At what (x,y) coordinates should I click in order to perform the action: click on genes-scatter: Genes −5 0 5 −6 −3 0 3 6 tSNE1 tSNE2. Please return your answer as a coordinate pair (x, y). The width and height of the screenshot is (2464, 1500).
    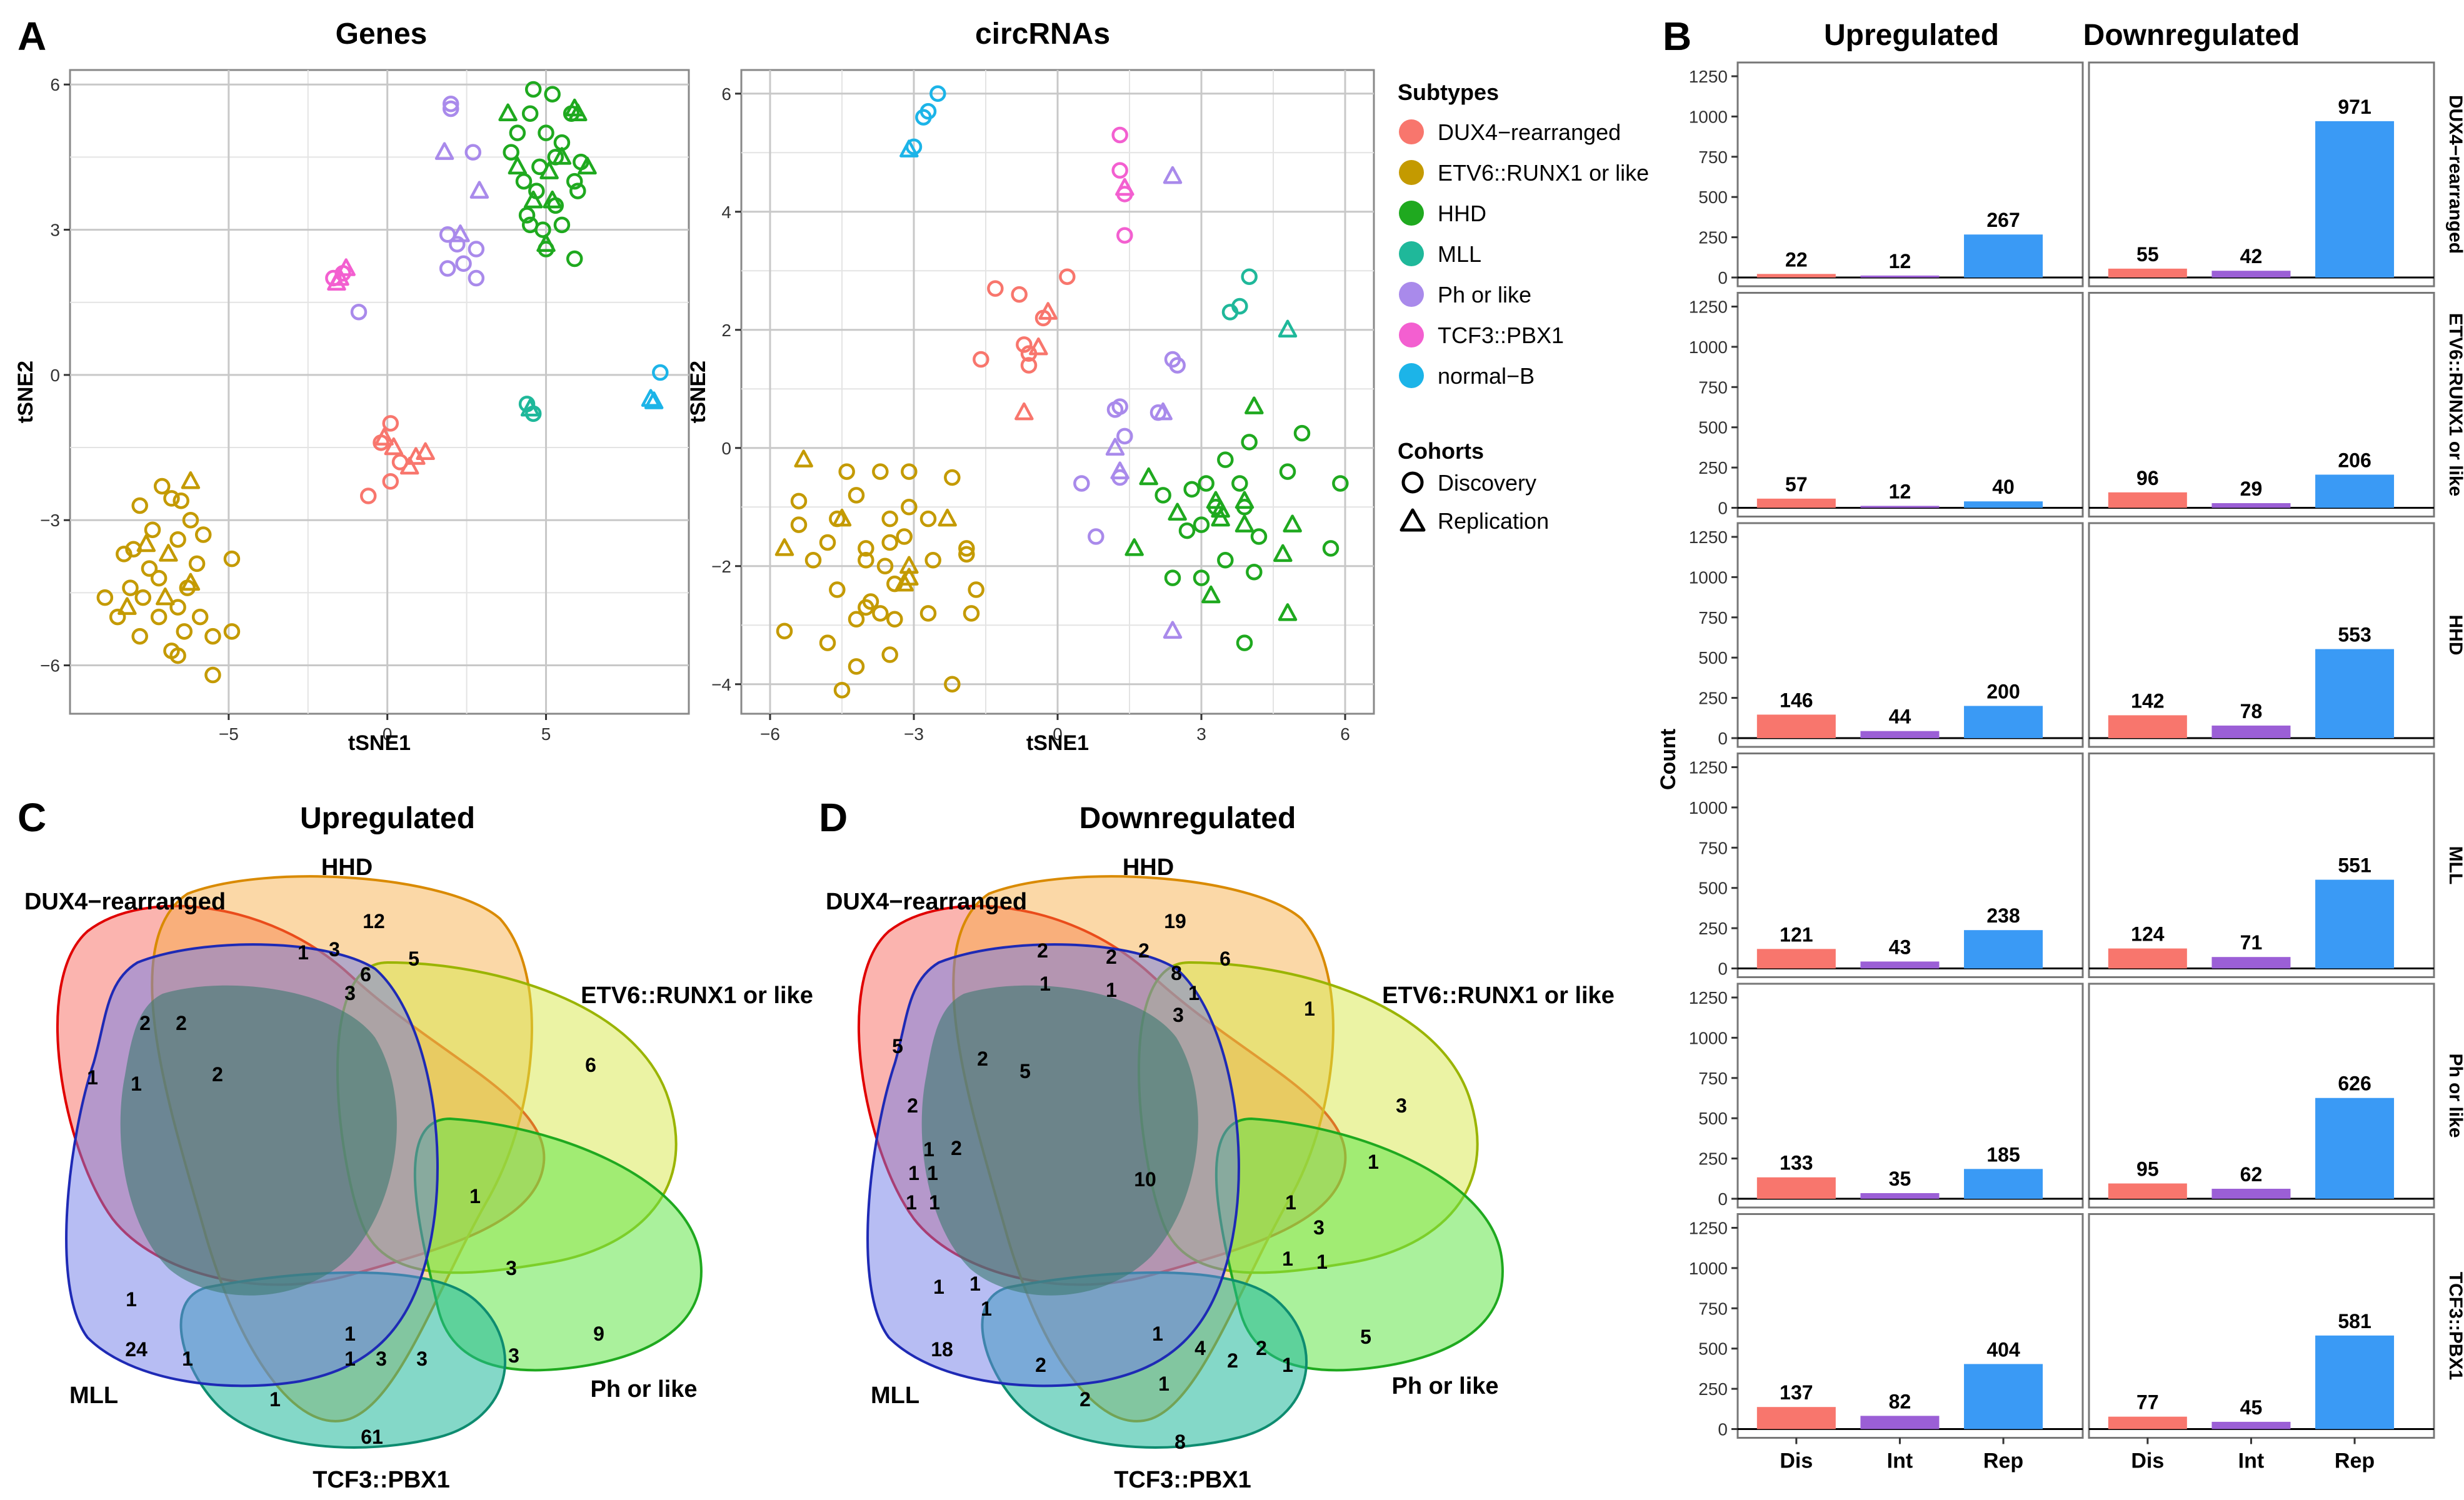
    Looking at the image, I should click on (352, 387).